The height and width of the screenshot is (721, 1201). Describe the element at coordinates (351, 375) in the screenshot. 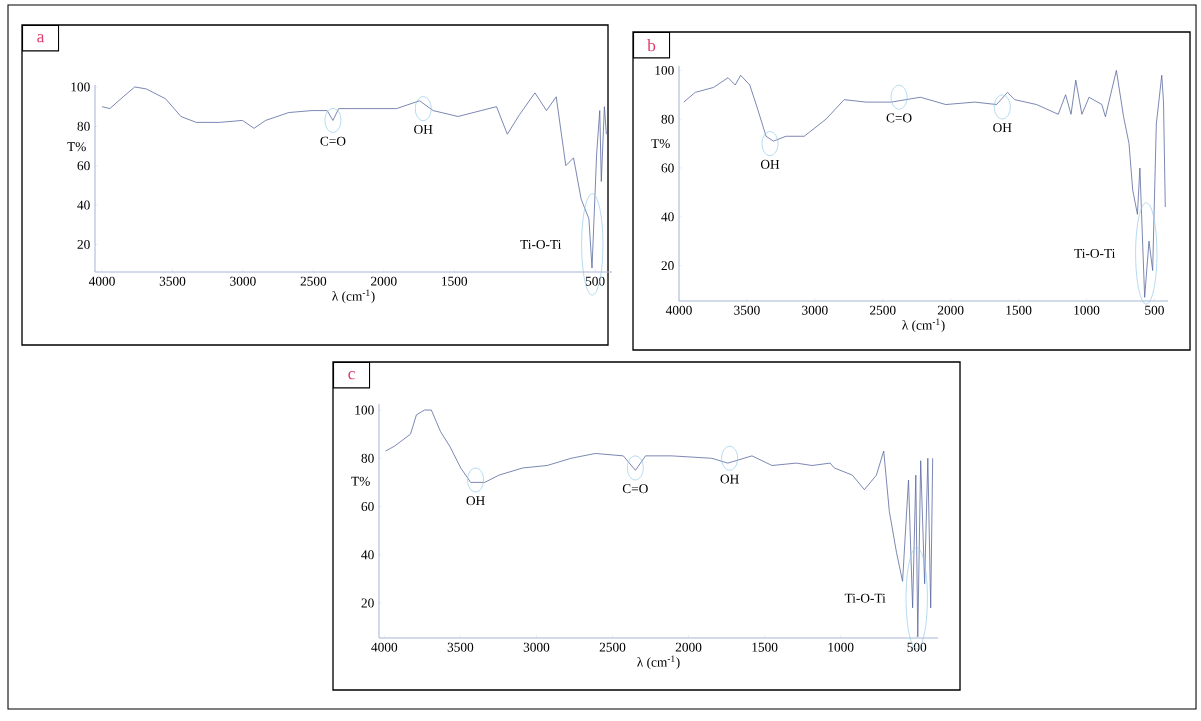

I see `chart-title: c` at that location.